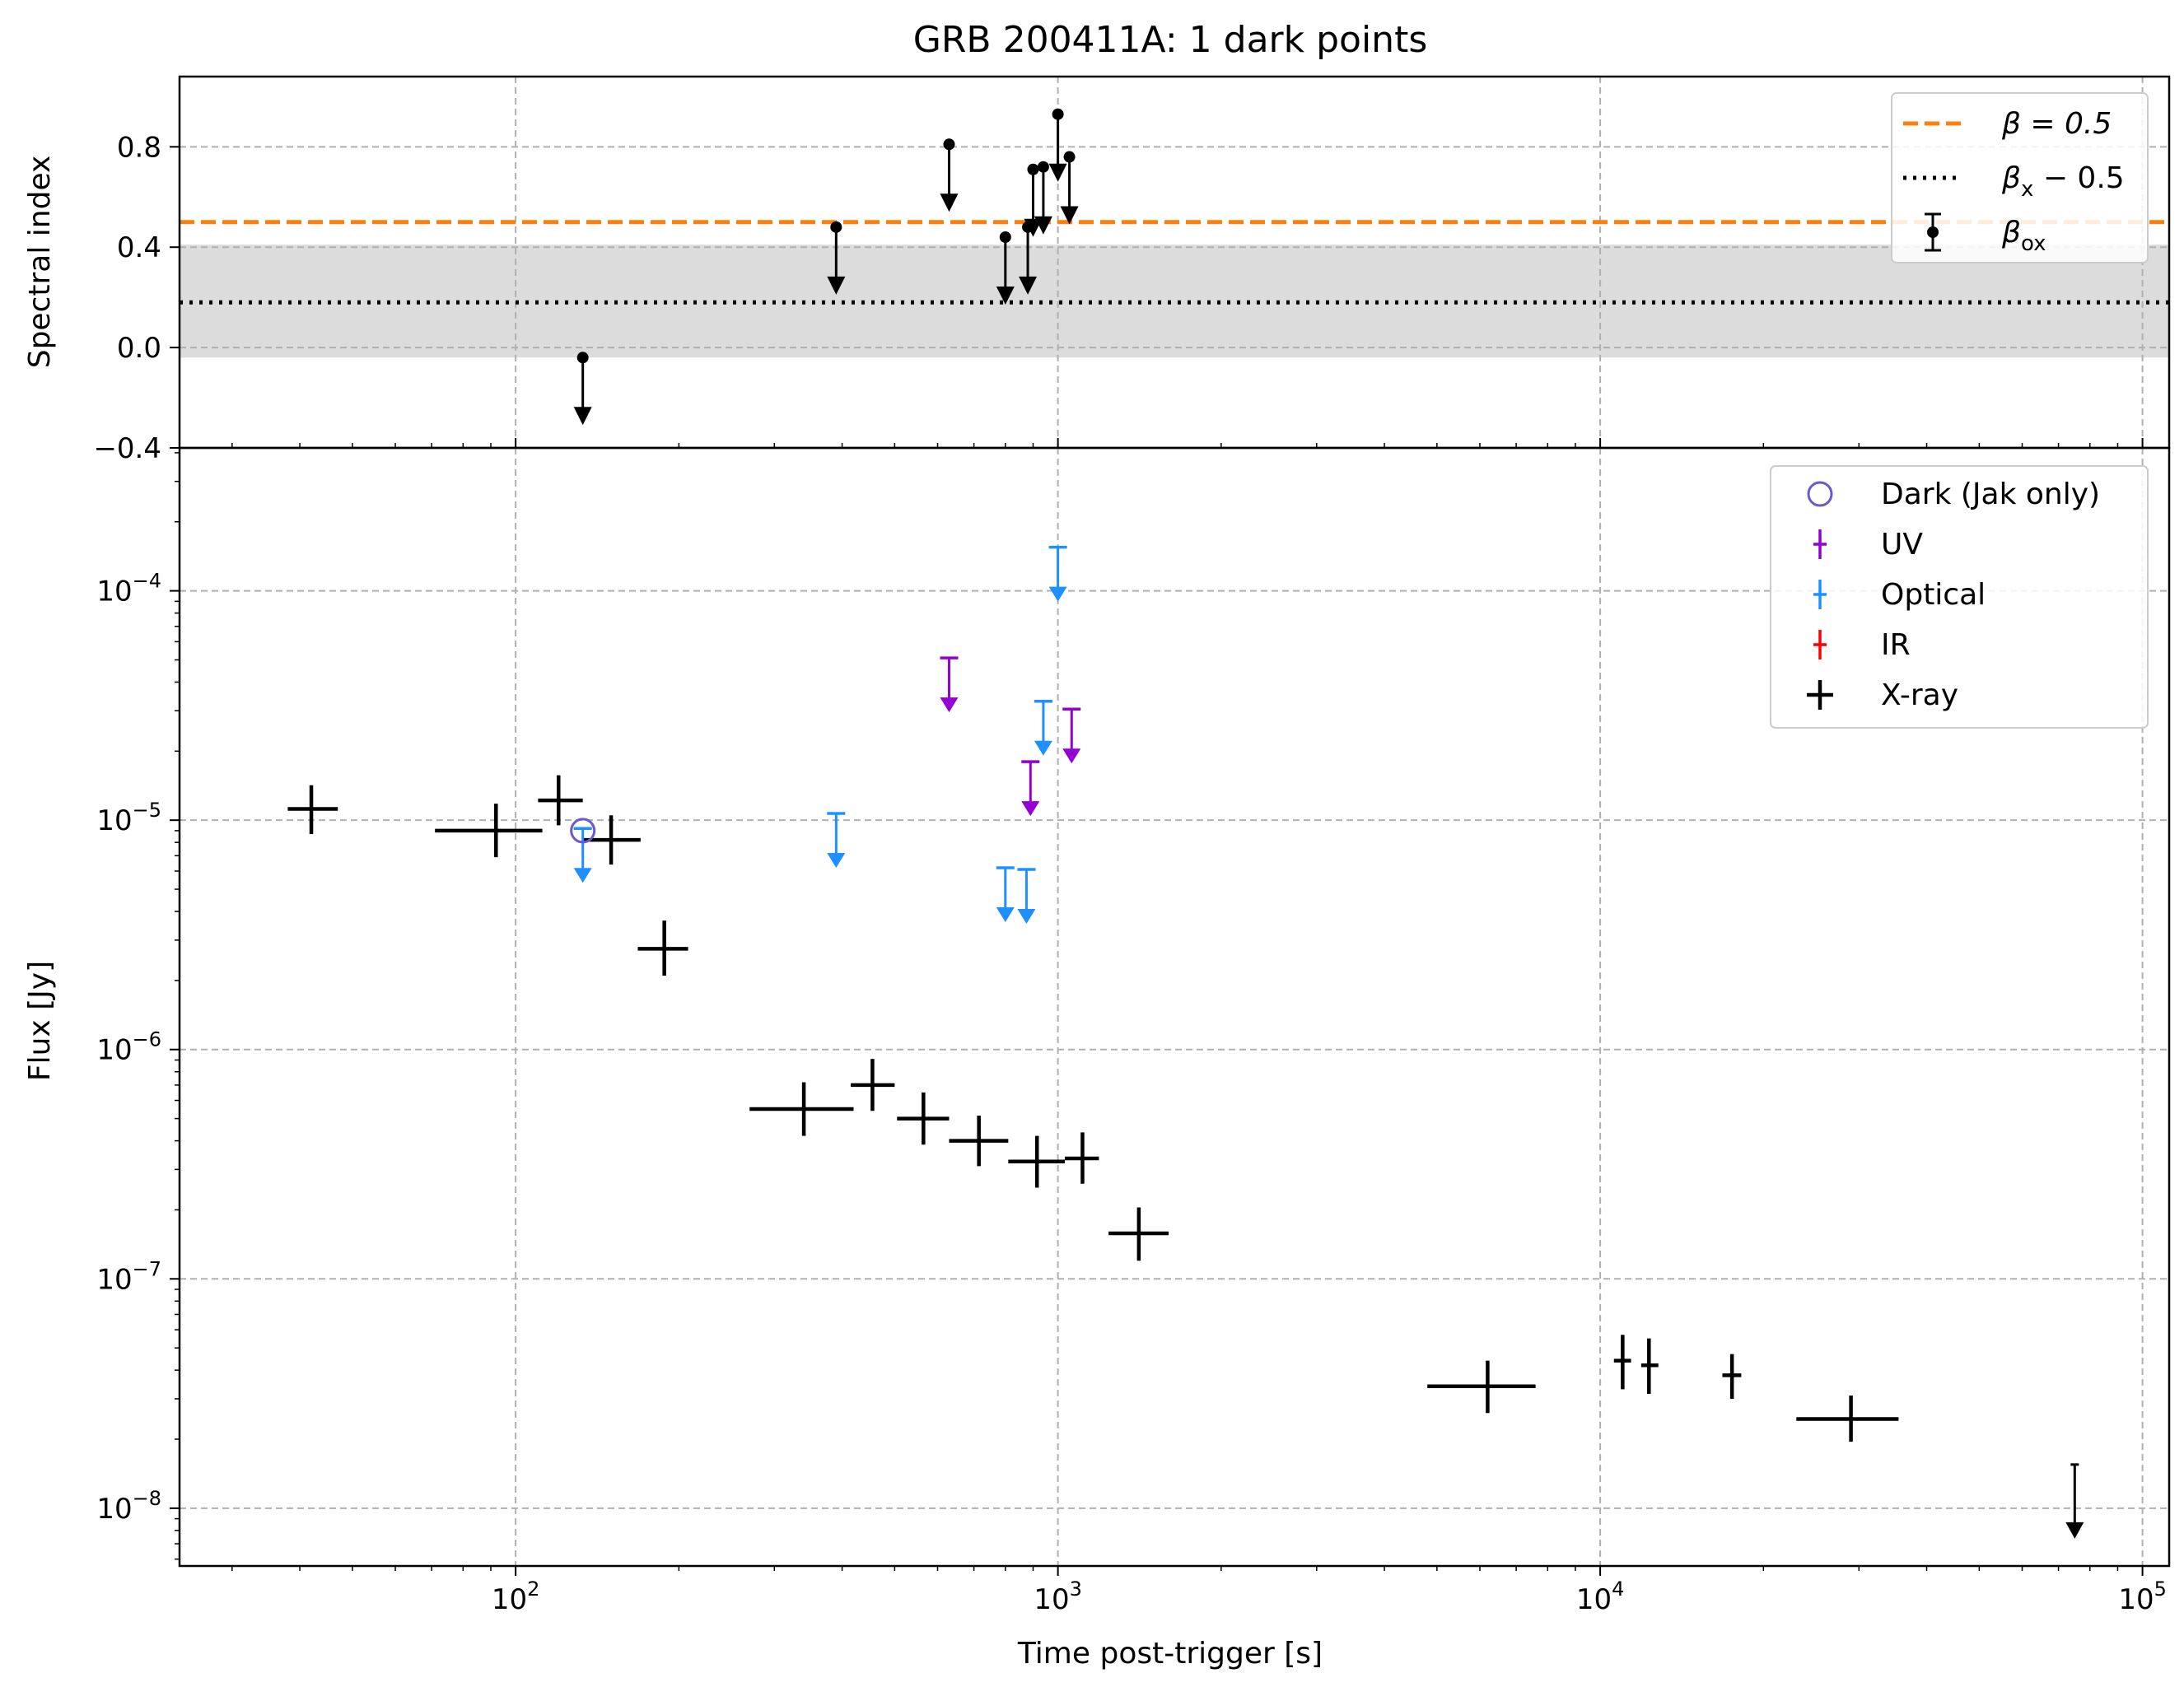  What do you see at coordinates (1005, 915) in the screenshot?
I see `optical-limit-2-head` at bounding box center [1005, 915].